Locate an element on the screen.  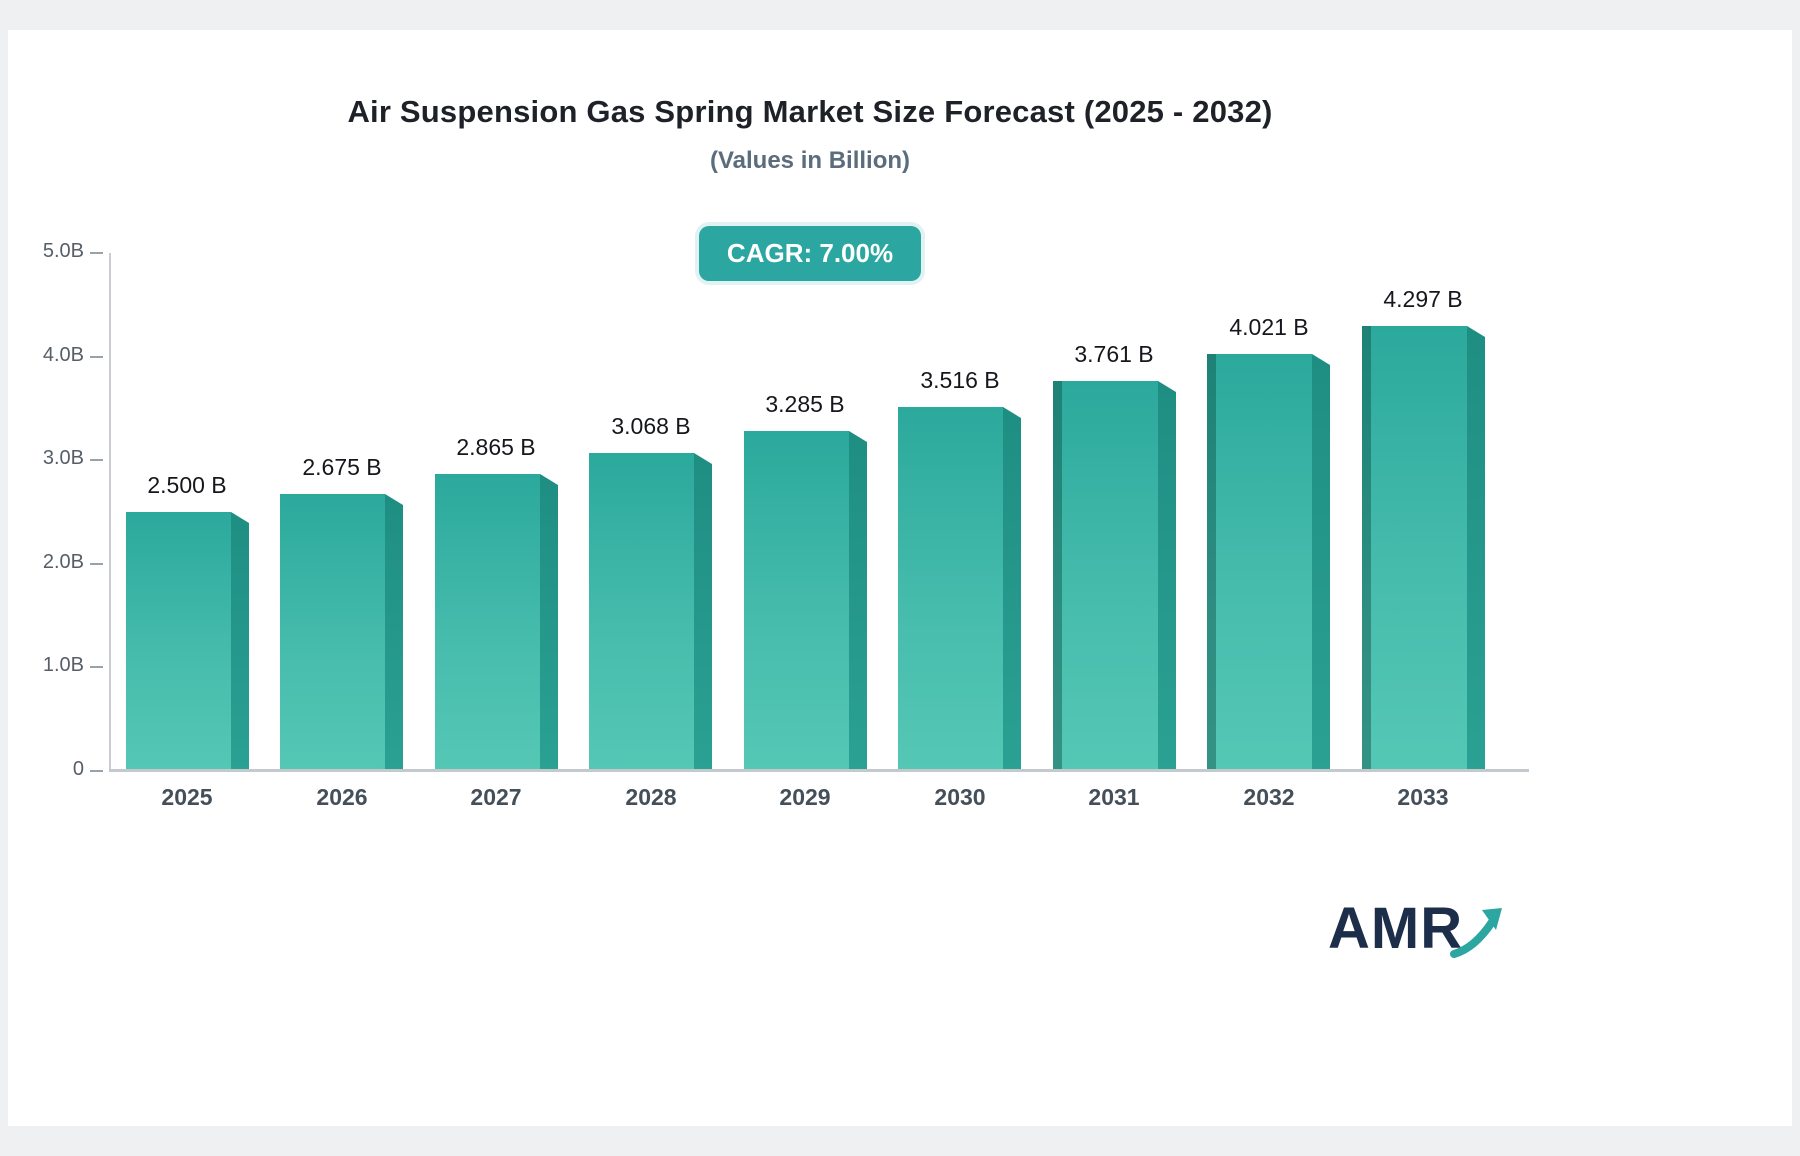
x-axis-tick-label: 2027 is located at coordinates (496, 797).